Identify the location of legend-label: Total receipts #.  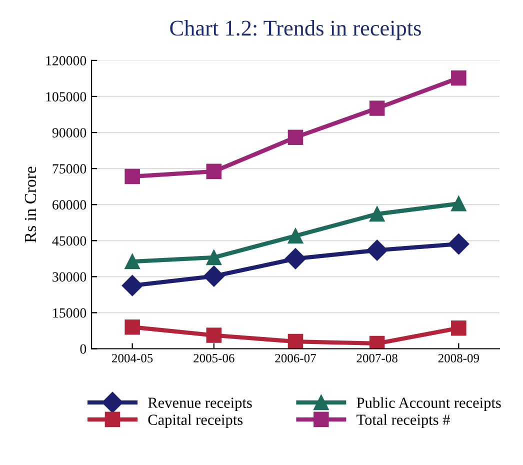
(403, 421).